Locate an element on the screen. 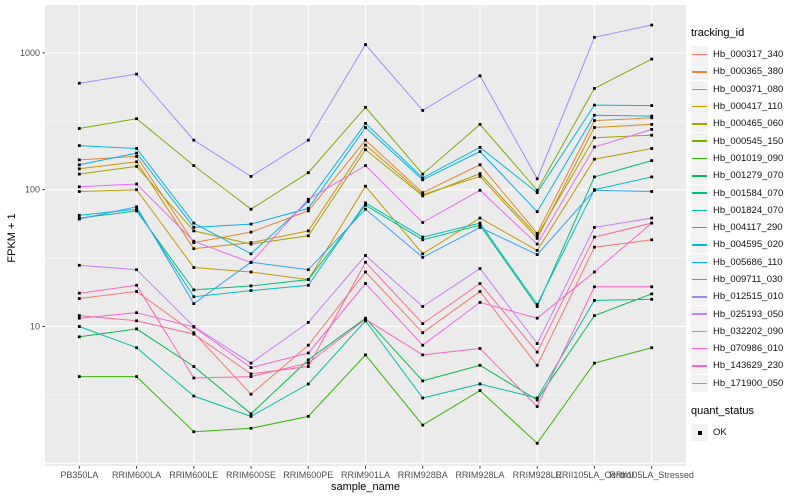 The height and width of the screenshot is (500, 800). legend-item-Hb_001019_090: Hb_001019_090 is located at coordinates (745, 158).